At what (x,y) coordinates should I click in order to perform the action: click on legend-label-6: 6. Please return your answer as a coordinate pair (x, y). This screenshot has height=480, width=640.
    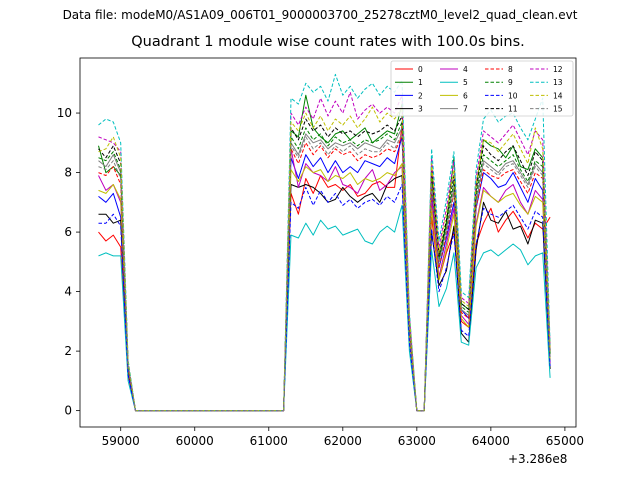
    Looking at the image, I should click on (465, 95).